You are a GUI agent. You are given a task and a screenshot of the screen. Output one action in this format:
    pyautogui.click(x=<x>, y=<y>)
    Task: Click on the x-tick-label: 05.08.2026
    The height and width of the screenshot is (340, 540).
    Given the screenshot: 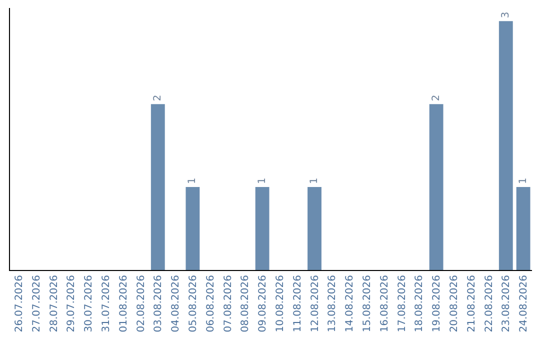 What is the action you would take?
    pyautogui.click(x=193, y=303)
    